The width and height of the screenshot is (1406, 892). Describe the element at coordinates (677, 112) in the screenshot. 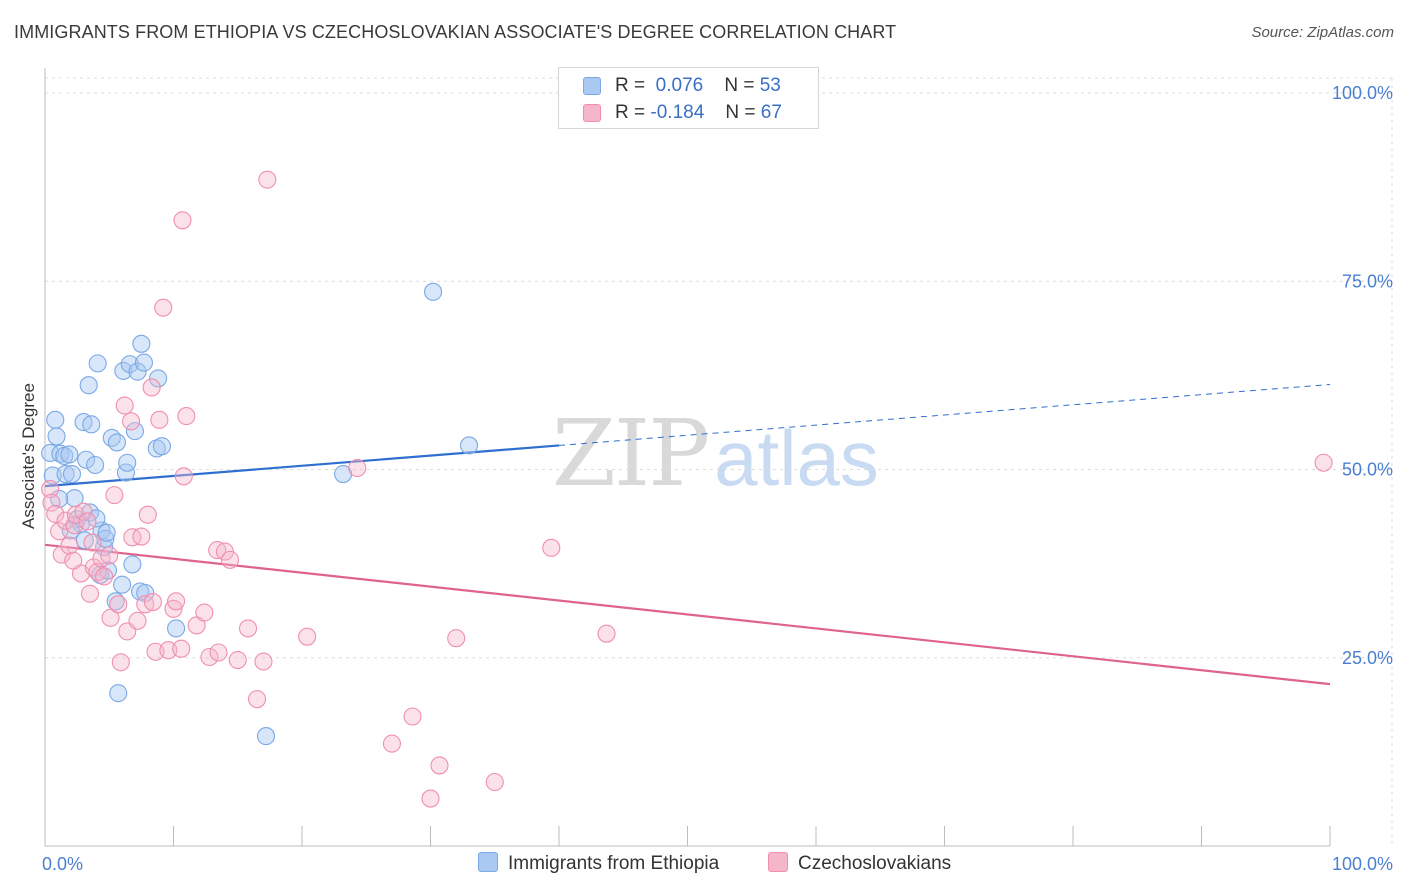

I see `r-value: -0.184` at that location.